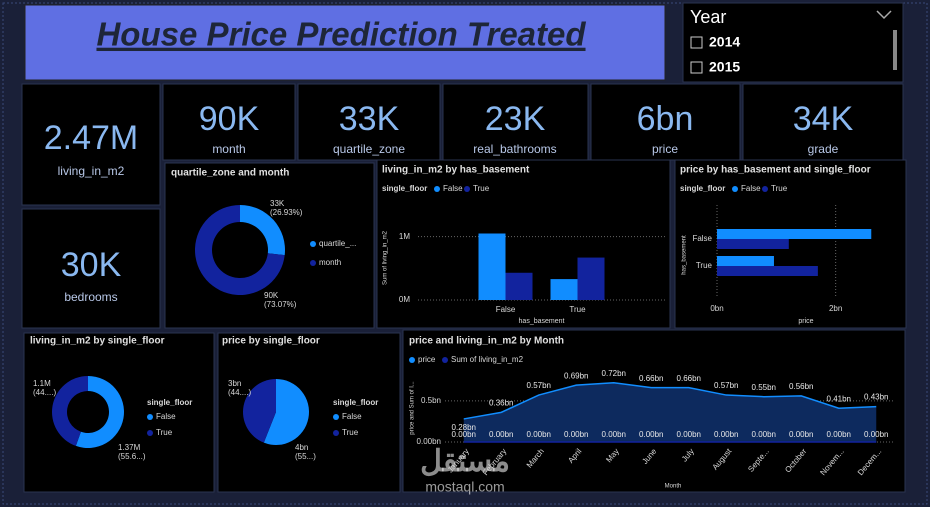  I want to click on x-axis-title: price, so click(805, 321).